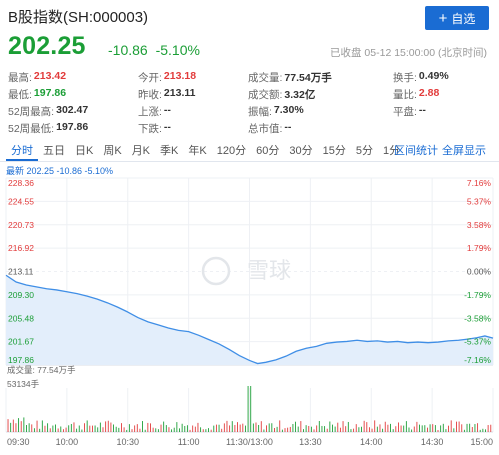  What do you see at coordinates (21, 201) in the screenshot?
I see `price-tick-label: 224.55` at bounding box center [21, 201].